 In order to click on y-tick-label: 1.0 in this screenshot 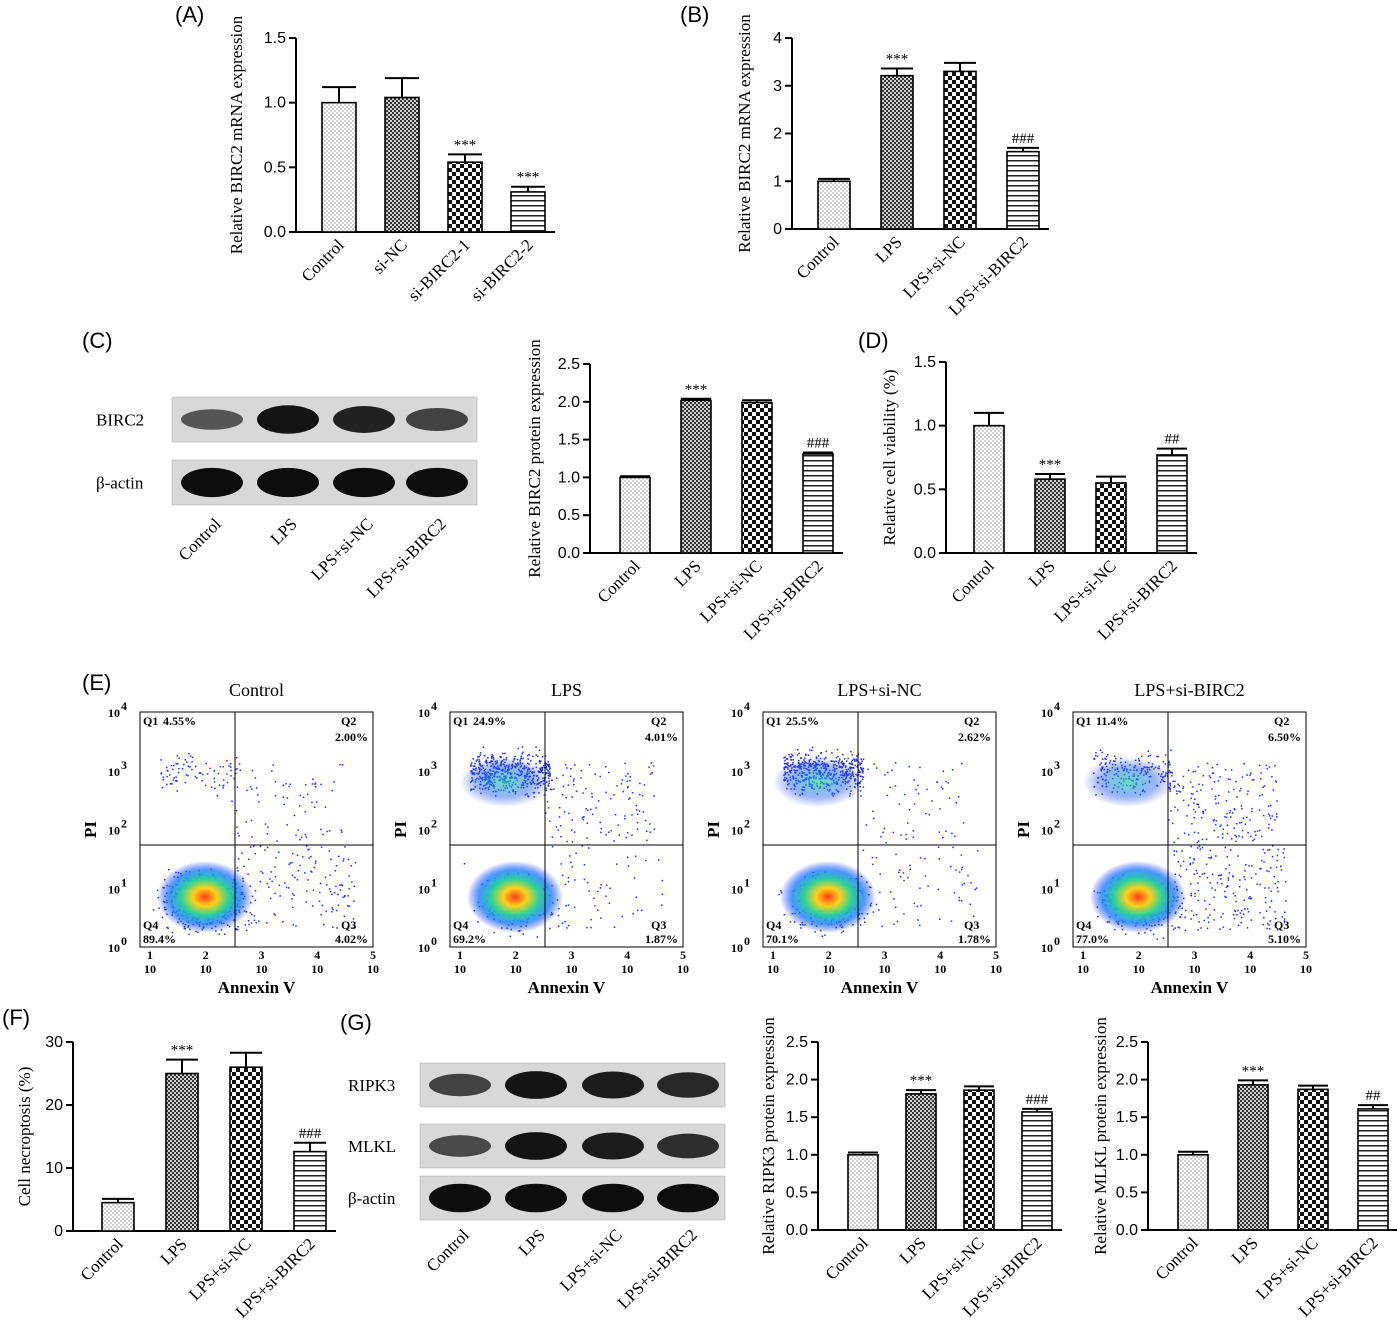, I will do `click(925, 426)`.